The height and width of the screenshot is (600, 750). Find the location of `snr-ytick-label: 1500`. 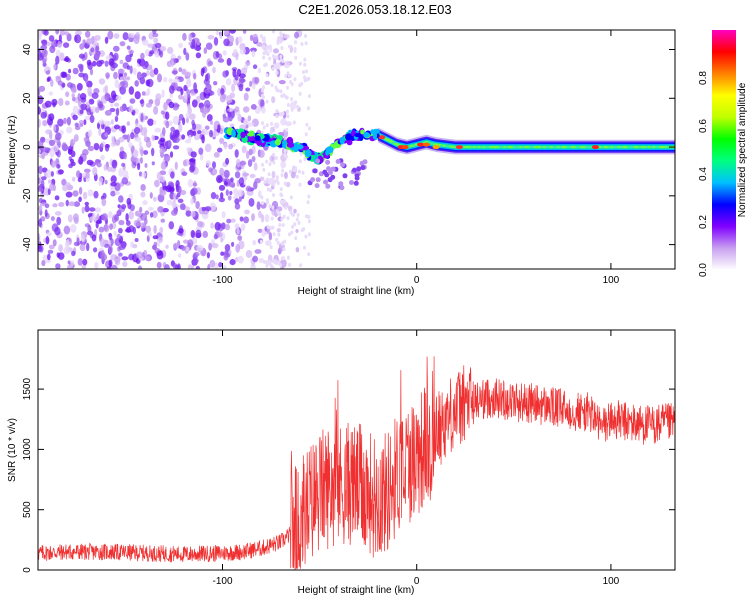

snr-ytick-label: 1500 is located at coordinates (27, 389).